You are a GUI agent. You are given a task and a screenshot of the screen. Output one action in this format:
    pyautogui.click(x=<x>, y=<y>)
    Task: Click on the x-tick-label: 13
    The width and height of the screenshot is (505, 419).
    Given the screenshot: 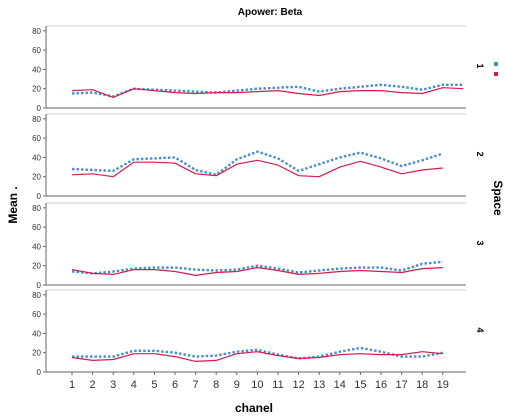 What is the action you would take?
    pyautogui.click(x=319, y=385)
    